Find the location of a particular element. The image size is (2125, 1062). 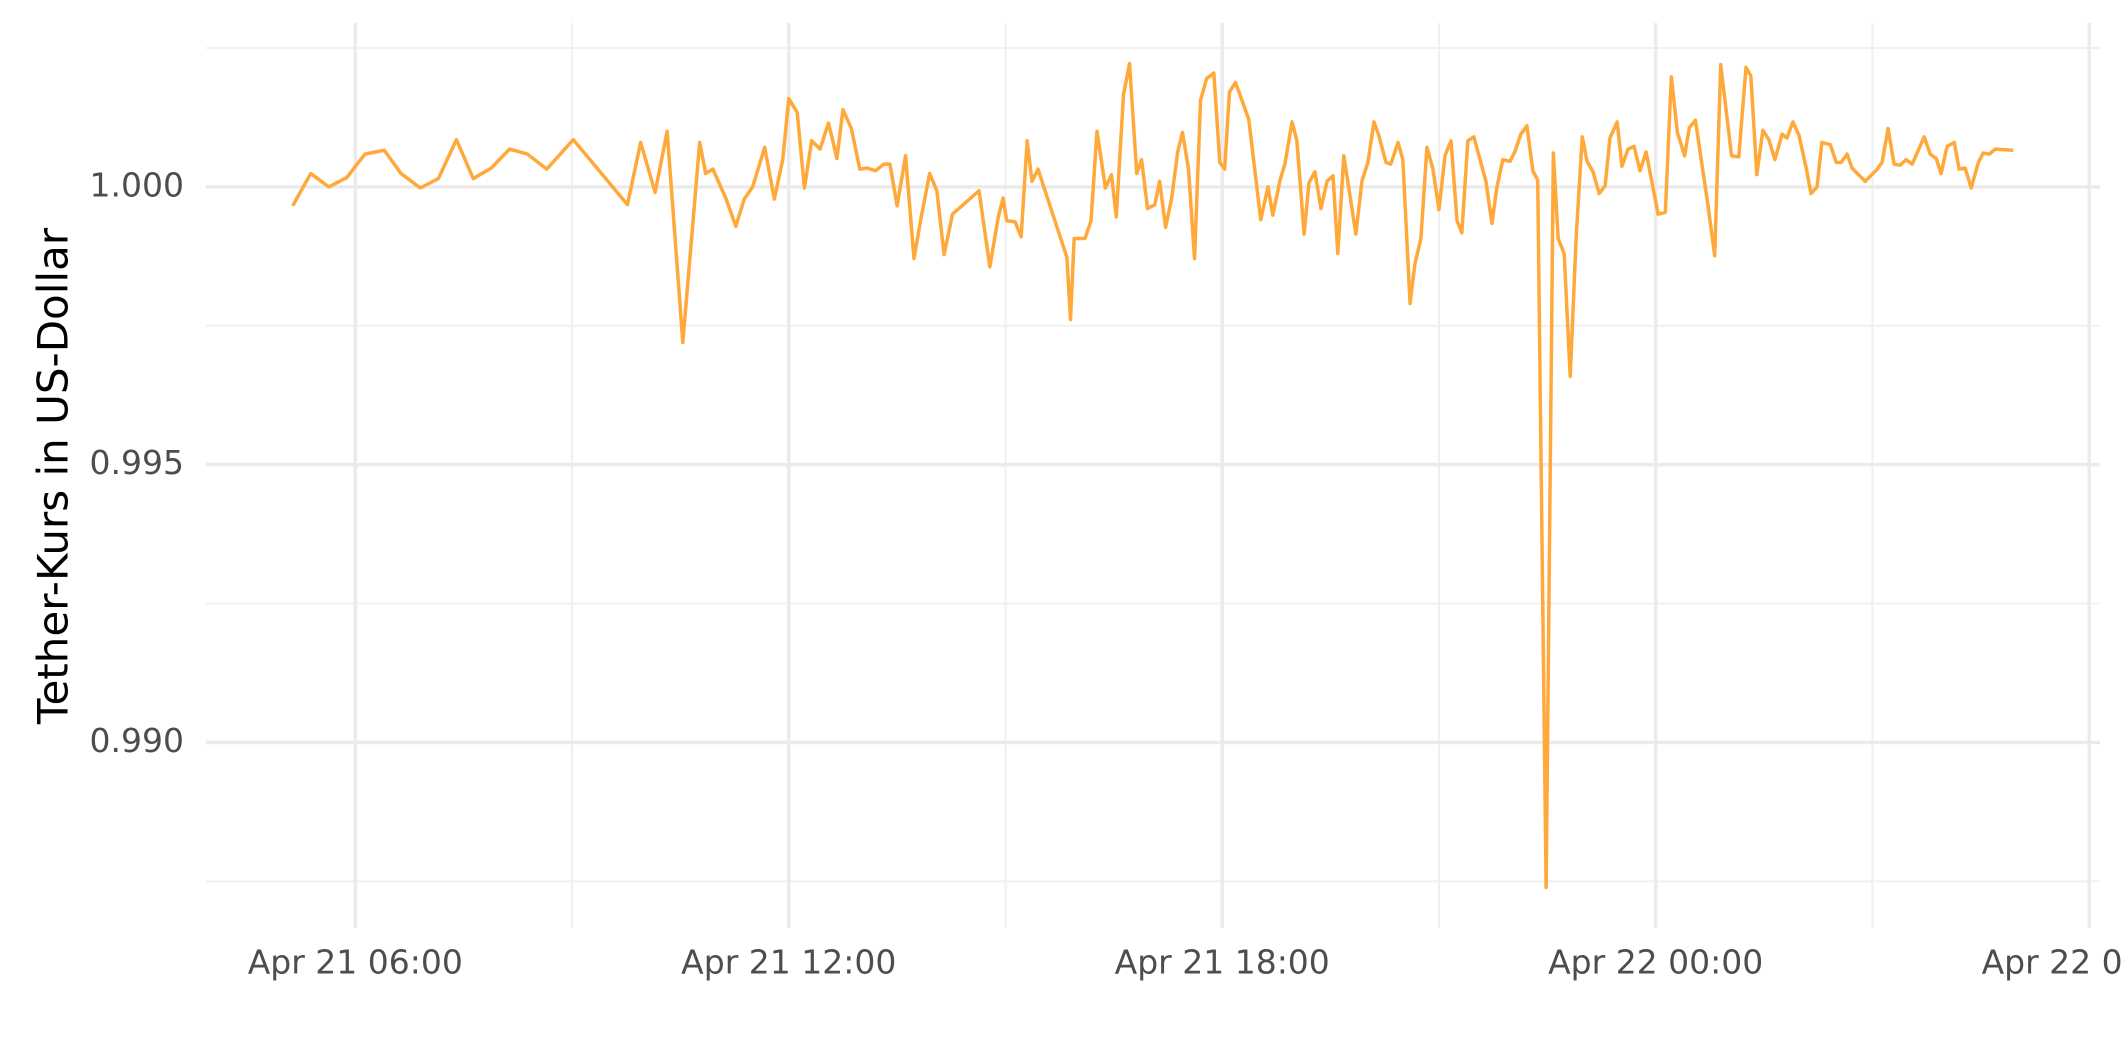

x-tick-label: Apr 21 12:00 is located at coordinates (788, 962).